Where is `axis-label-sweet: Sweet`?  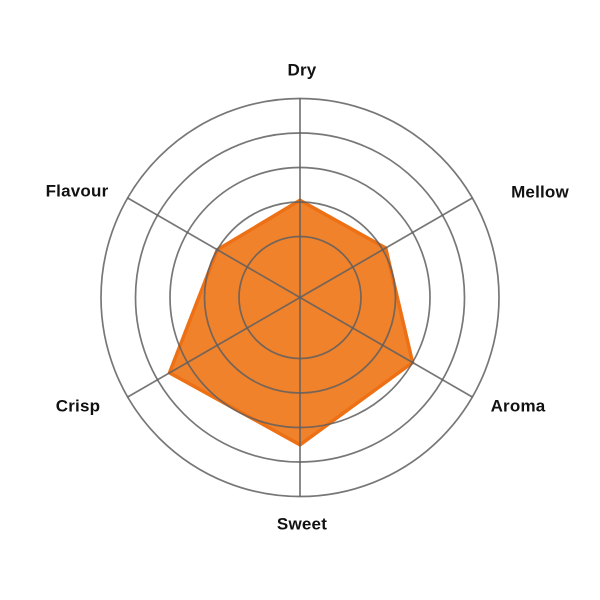 axis-label-sweet: Sweet is located at coordinates (302, 523).